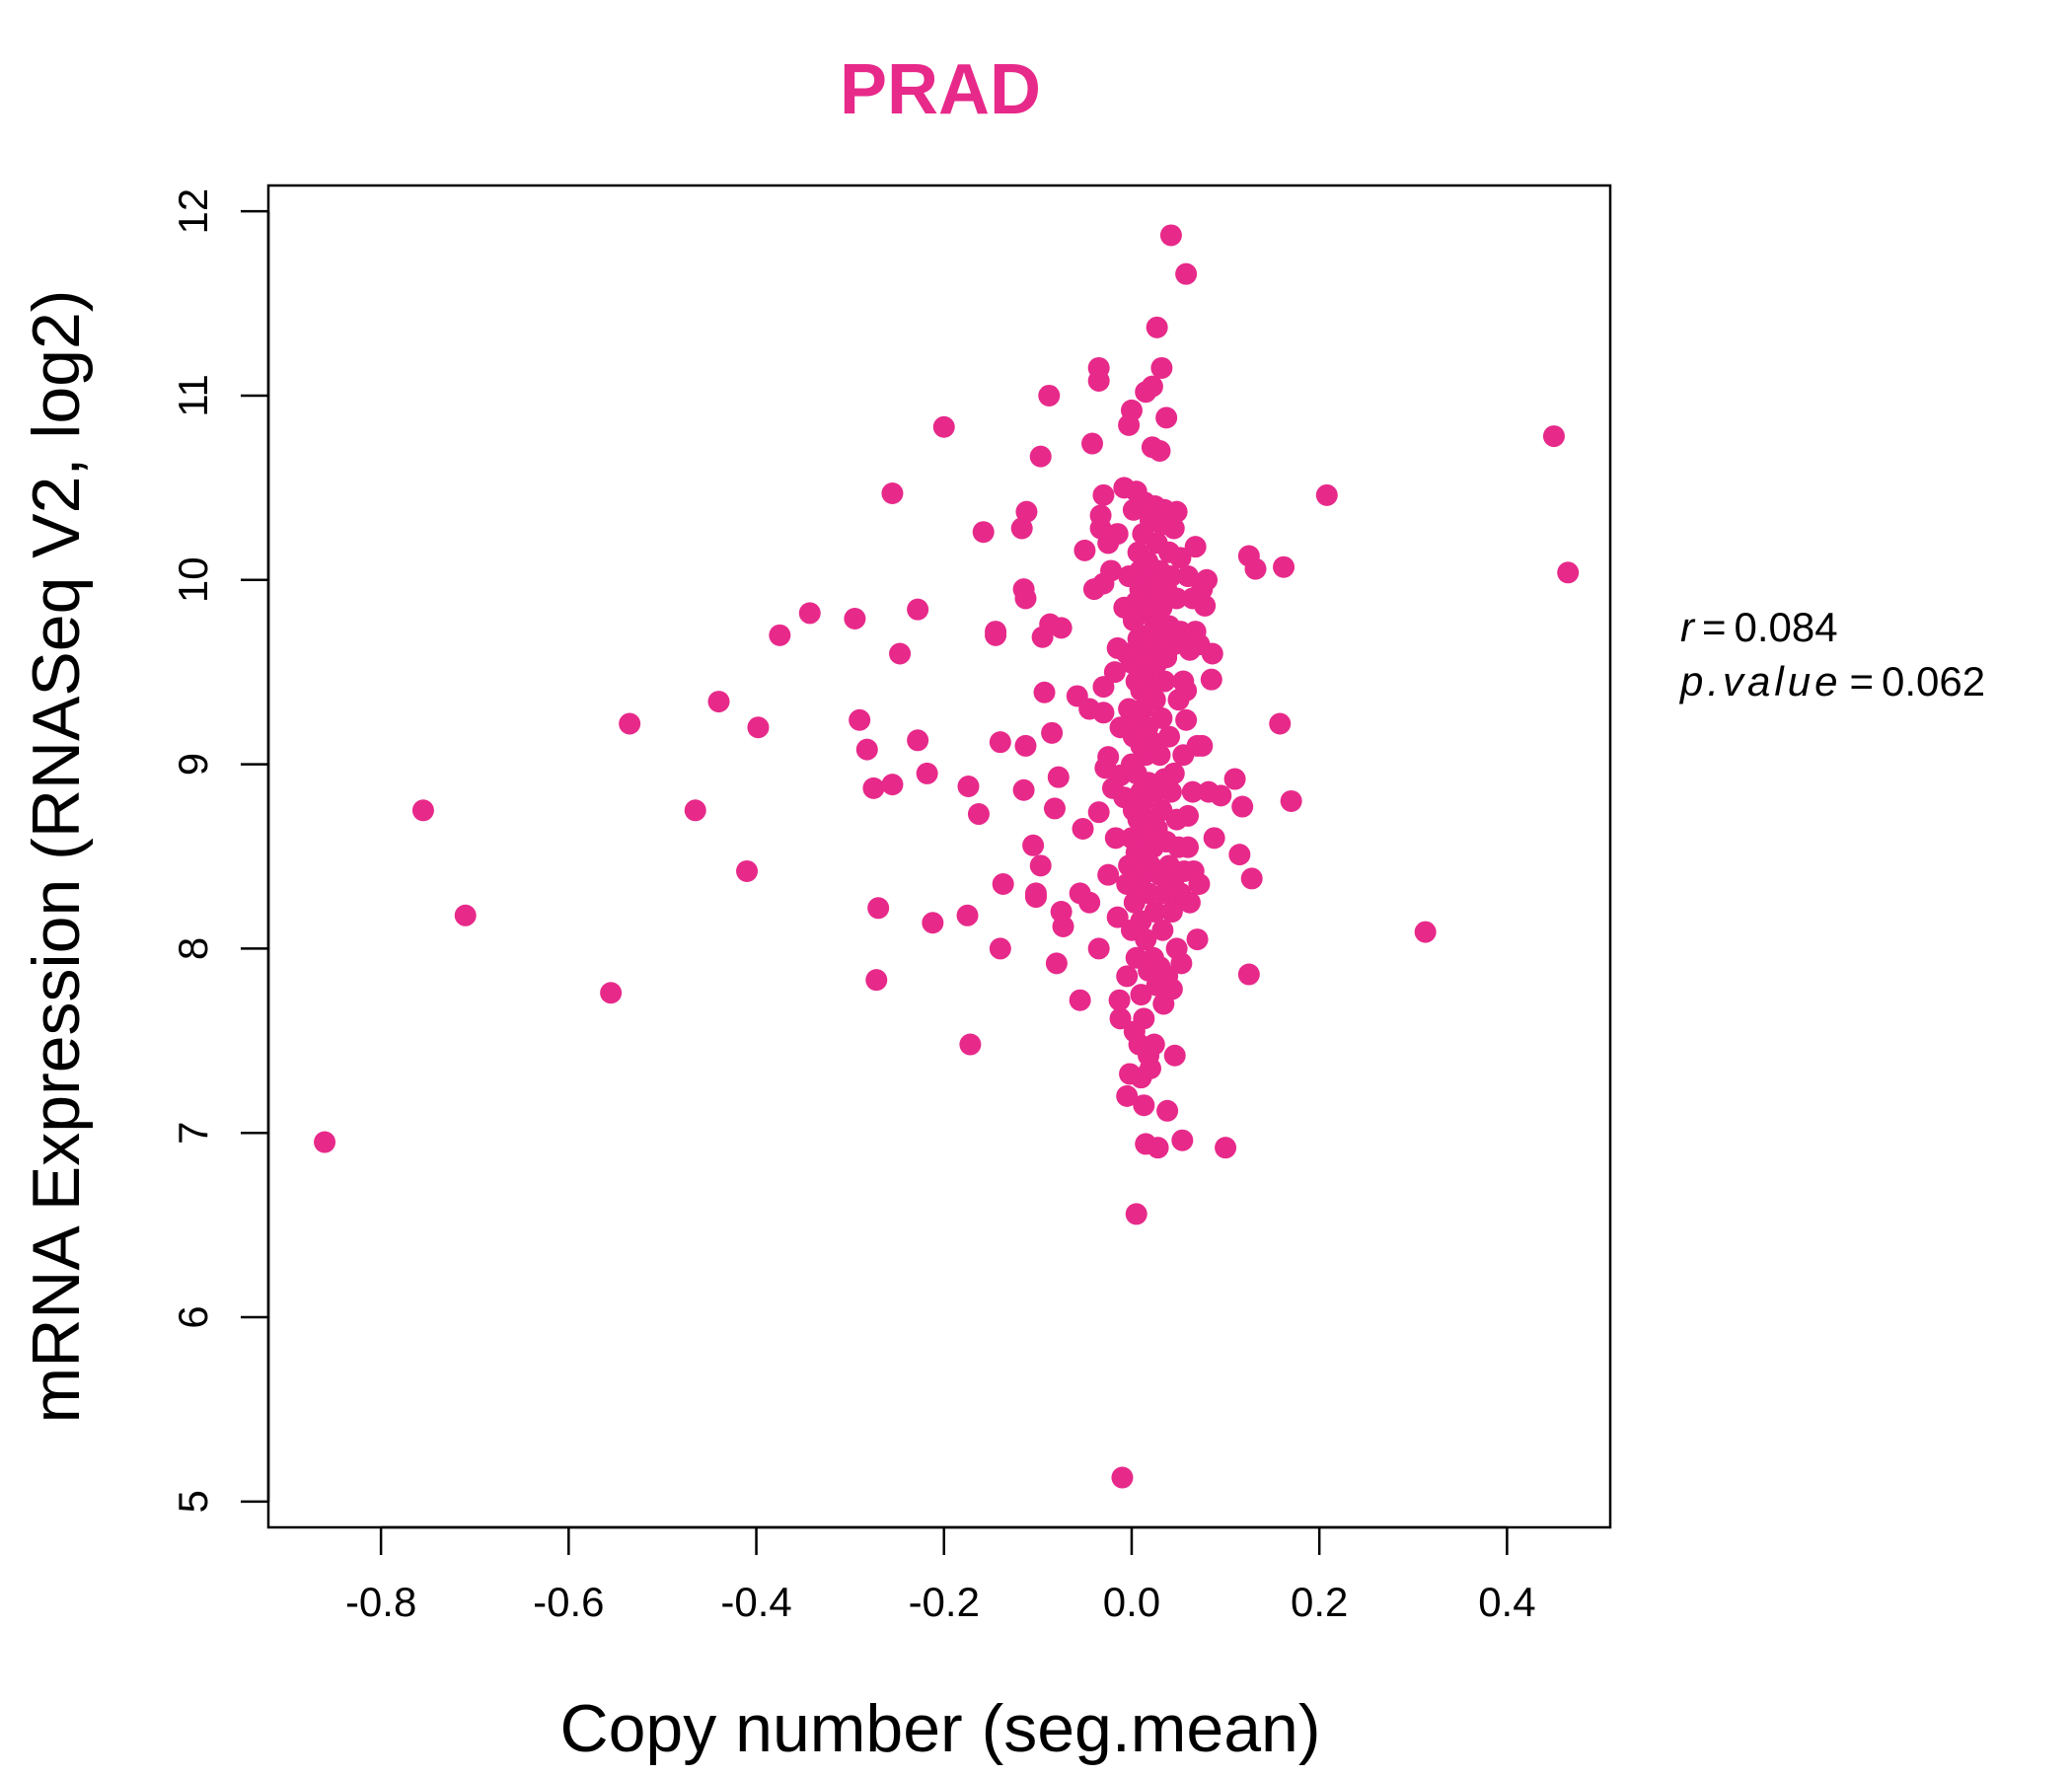 The image size is (2072, 1776). I want to click on x-tick-label: 0.0, so click(1132, 1602).